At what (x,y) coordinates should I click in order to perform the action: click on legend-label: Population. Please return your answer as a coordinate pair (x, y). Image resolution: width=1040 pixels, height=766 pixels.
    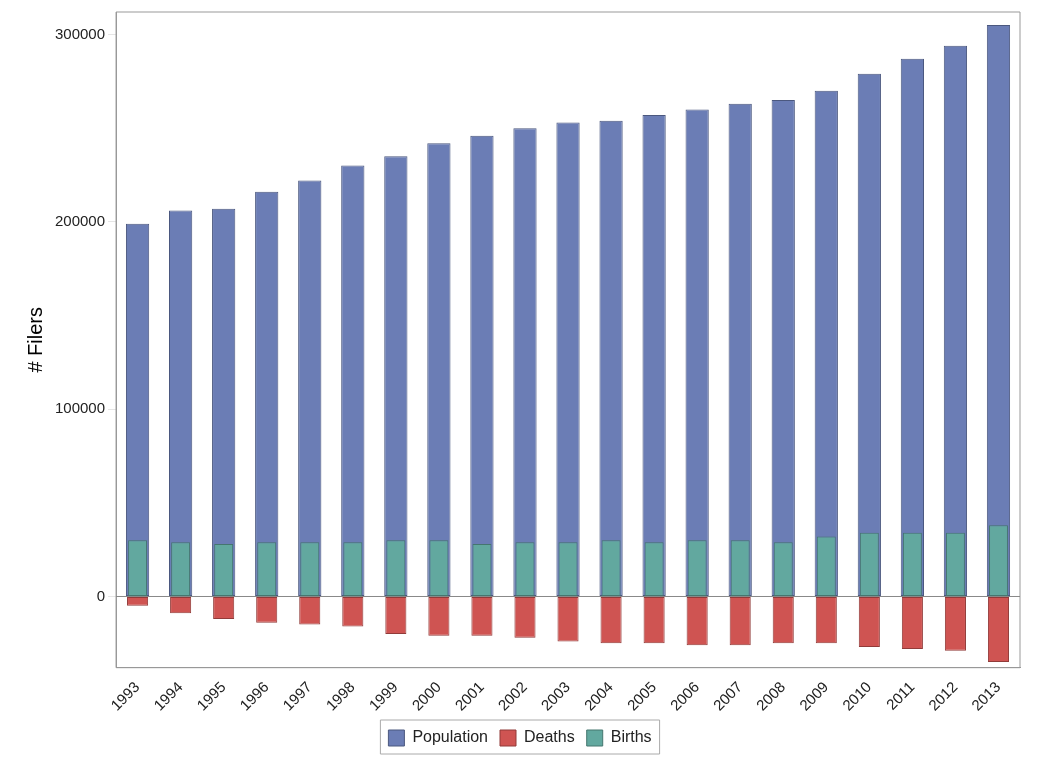
    Looking at the image, I should click on (450, 737).